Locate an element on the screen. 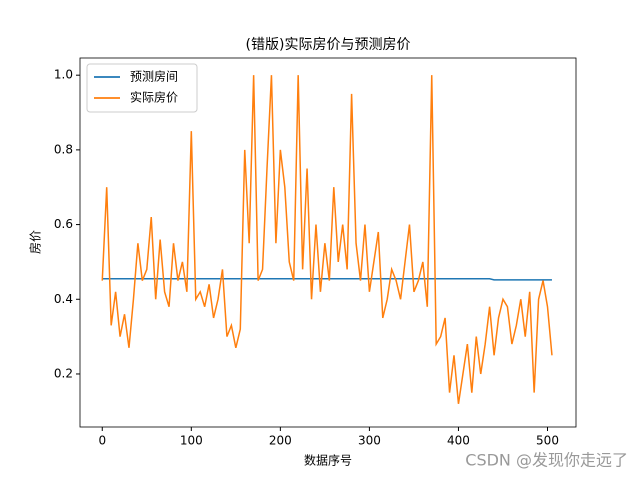 The image size is (640, 480). chart-title: (错版)实际房价与预测房价 is located at coordinates (328, 45).